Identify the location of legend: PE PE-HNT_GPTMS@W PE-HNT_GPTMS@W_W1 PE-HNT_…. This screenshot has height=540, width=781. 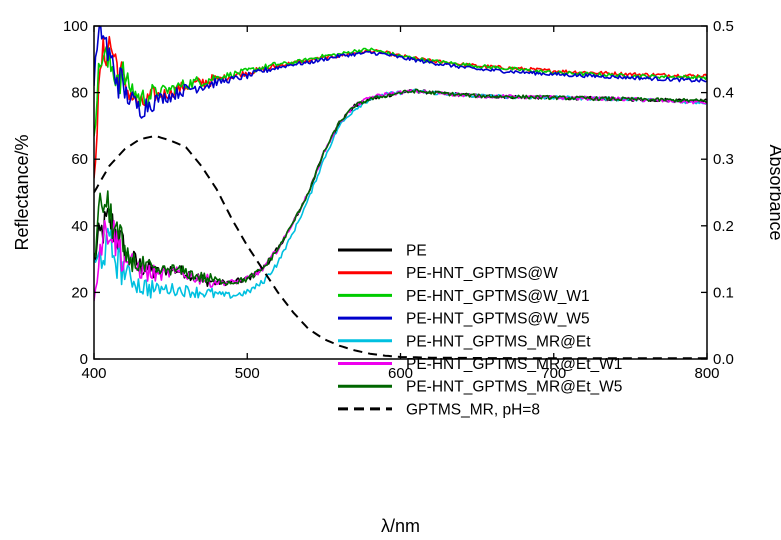
(480, 330).